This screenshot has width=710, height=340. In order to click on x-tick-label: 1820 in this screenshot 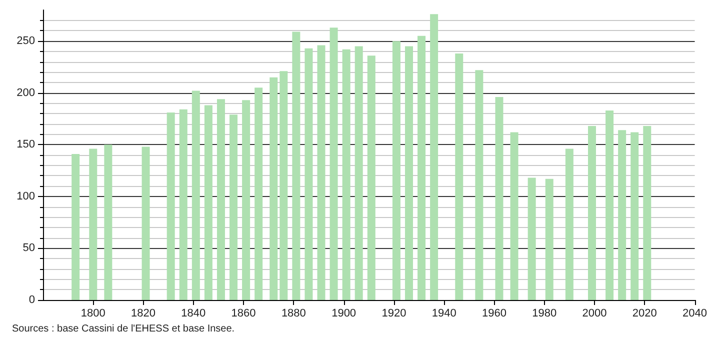, I will do `click(143, 314)`.